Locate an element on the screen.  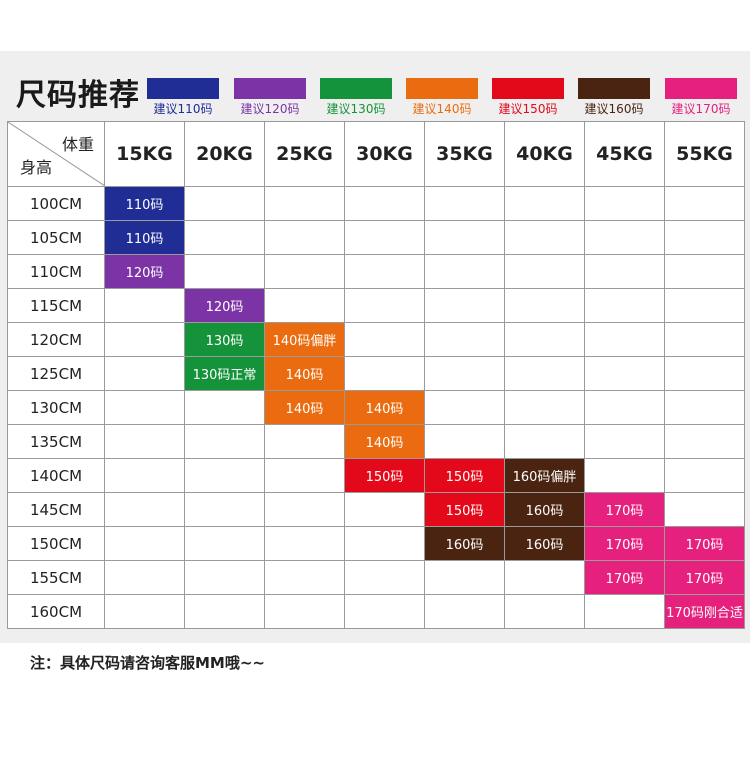
height-label: 155CM is located at coordinates (56, 577).